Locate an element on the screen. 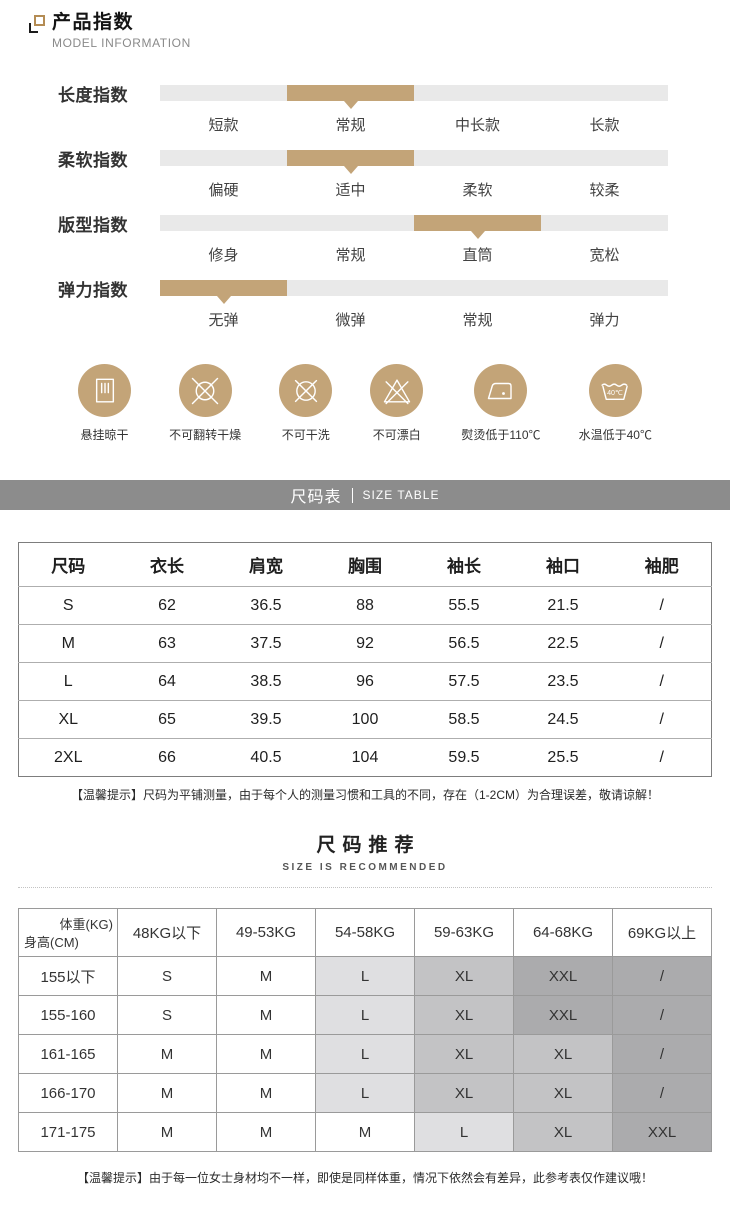  care-item: 不可翻转干燥 is located at coordinates (205, 403).